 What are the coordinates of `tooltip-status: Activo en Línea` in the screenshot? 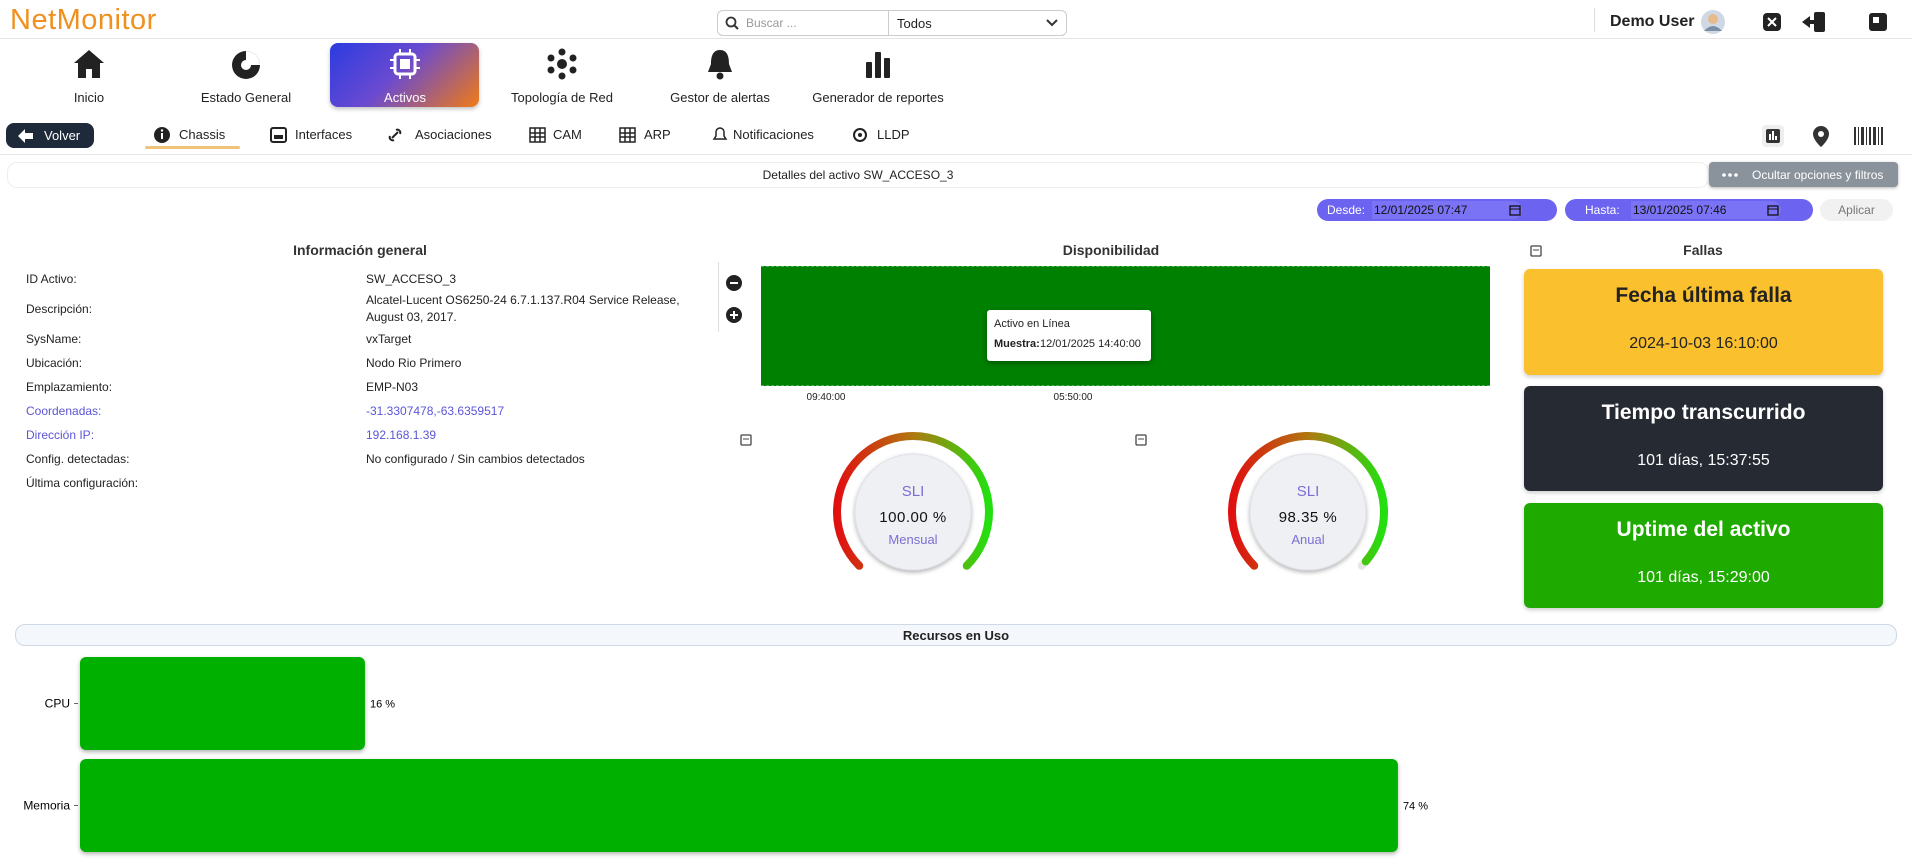 It's located at (1032, 324).